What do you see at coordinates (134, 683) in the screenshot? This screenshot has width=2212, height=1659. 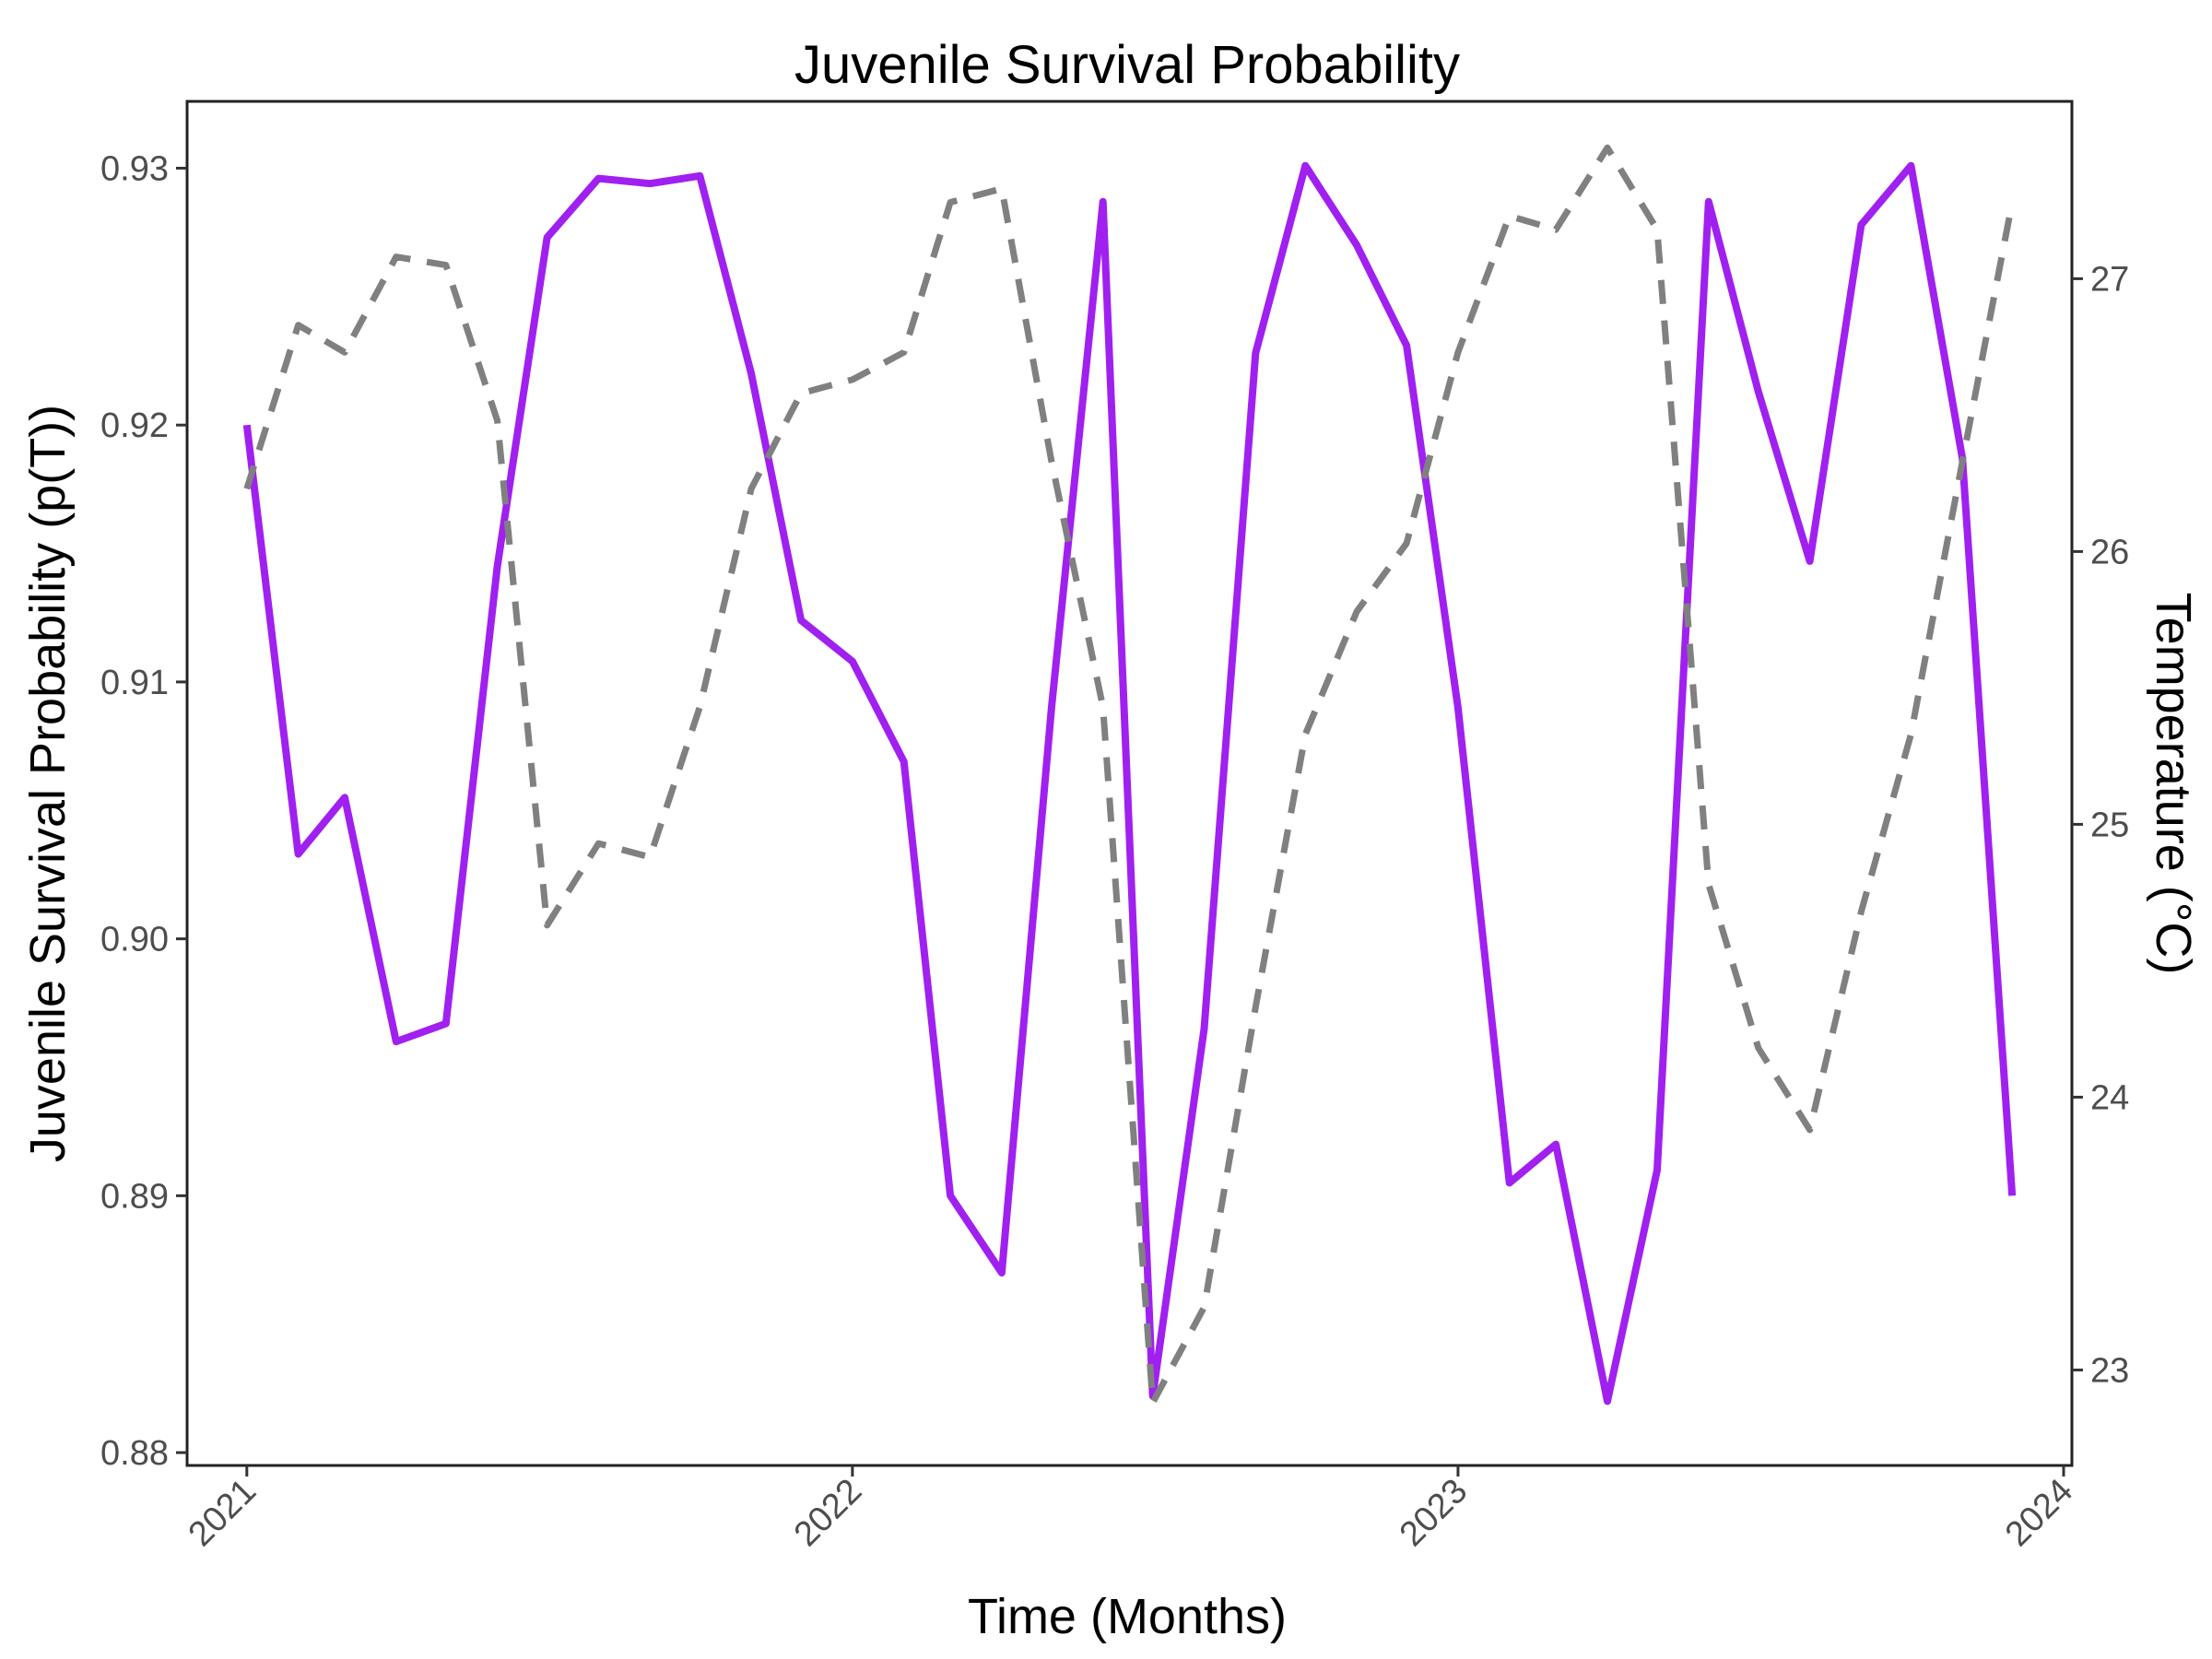 I see `y-tick-label: 0.91` at bounding box center [134, 683].